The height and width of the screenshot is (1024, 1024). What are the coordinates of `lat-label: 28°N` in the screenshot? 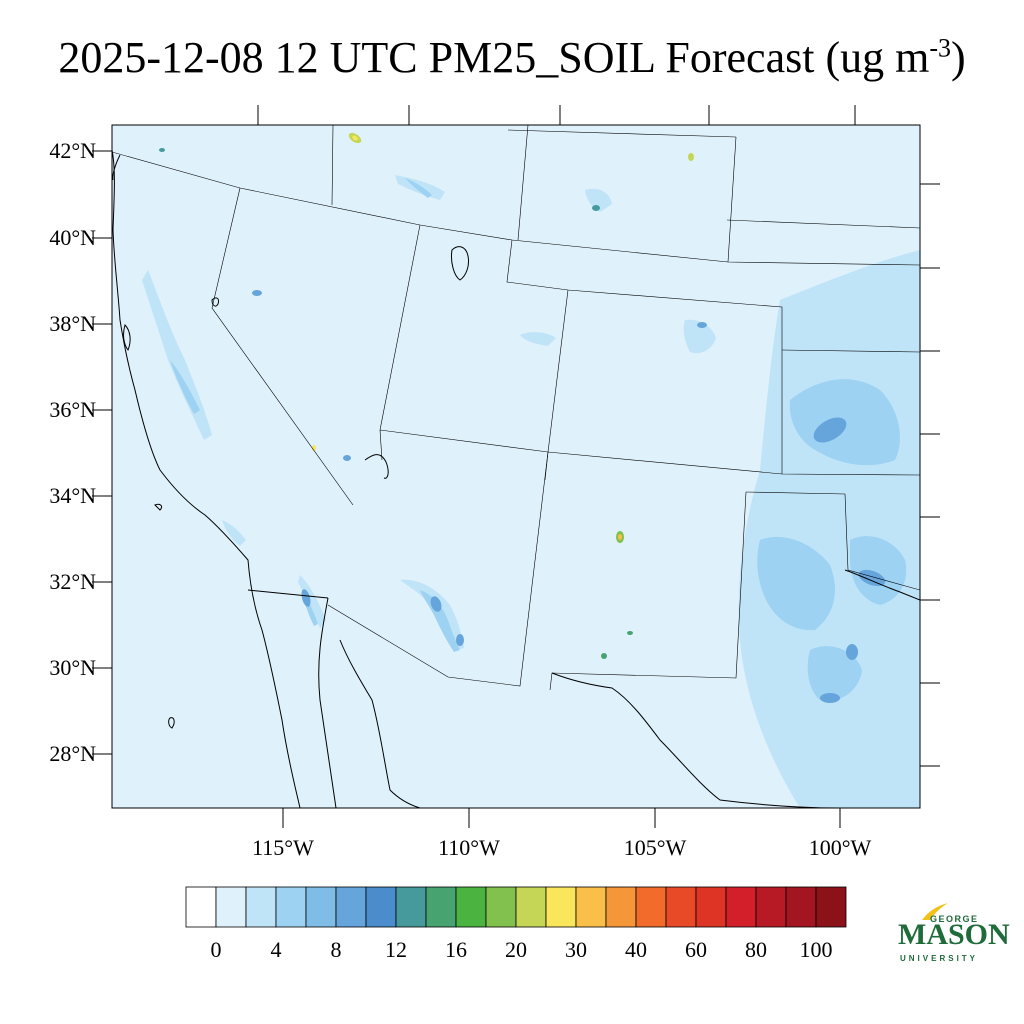 It's located at (72, 753).